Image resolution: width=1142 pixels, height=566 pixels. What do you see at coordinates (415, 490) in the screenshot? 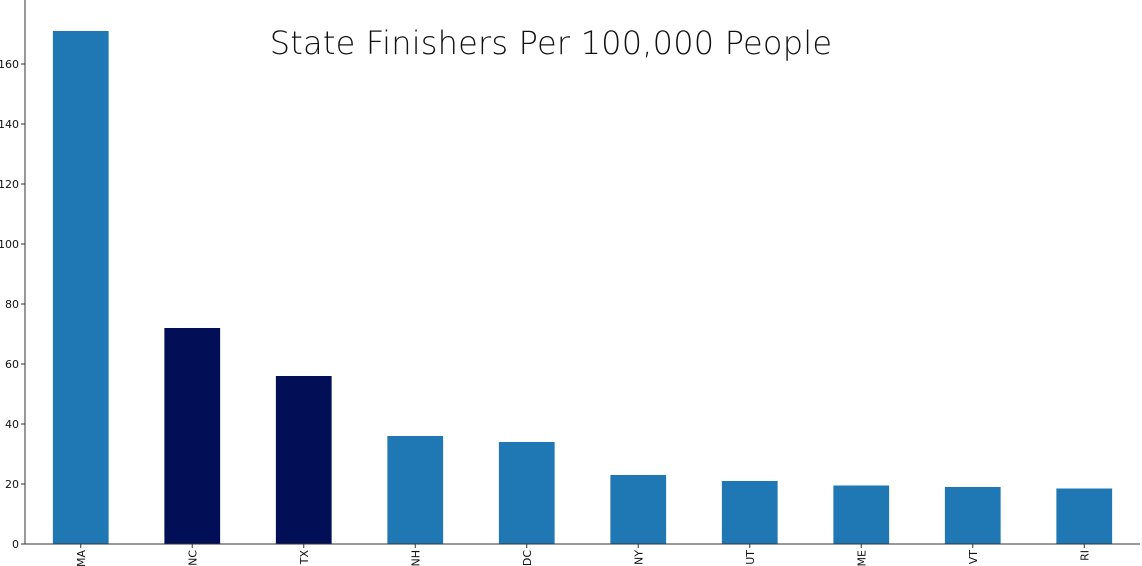
I see `bar-nh` at bounding box center [415, 490].